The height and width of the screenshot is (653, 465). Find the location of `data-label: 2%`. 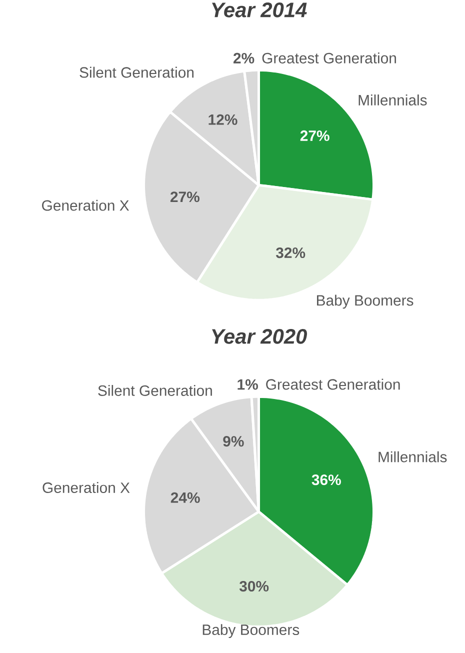

data-label: 2% is located at coordinates (243, 58).